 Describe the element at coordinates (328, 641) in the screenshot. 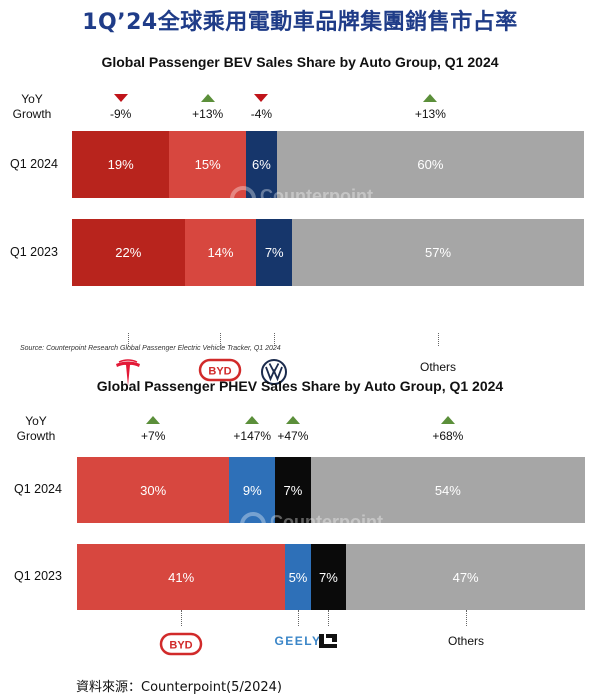

I see `li-auto-logo-icon` at that location.